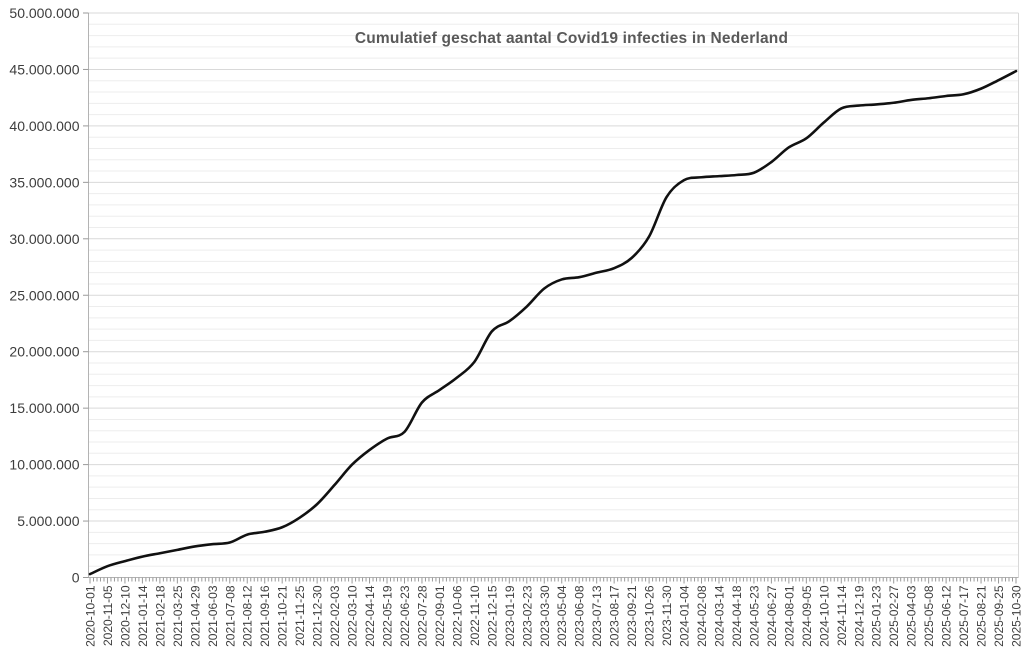 The image size is (1024, 664). Describe the element at coordinates (982, 616) in the screenshot. I see `x-axis-label: 2025-08-21` at that location.